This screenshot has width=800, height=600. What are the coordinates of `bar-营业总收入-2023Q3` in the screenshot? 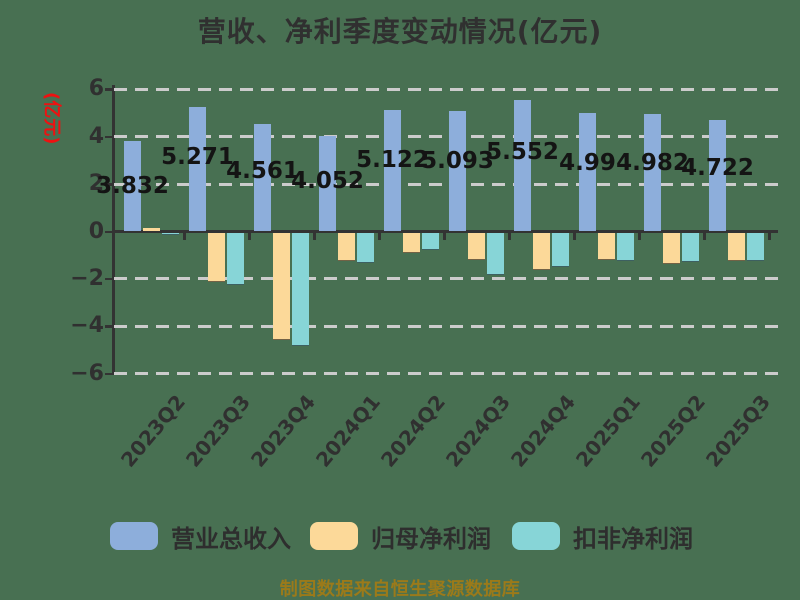 It's located at (197, 169).